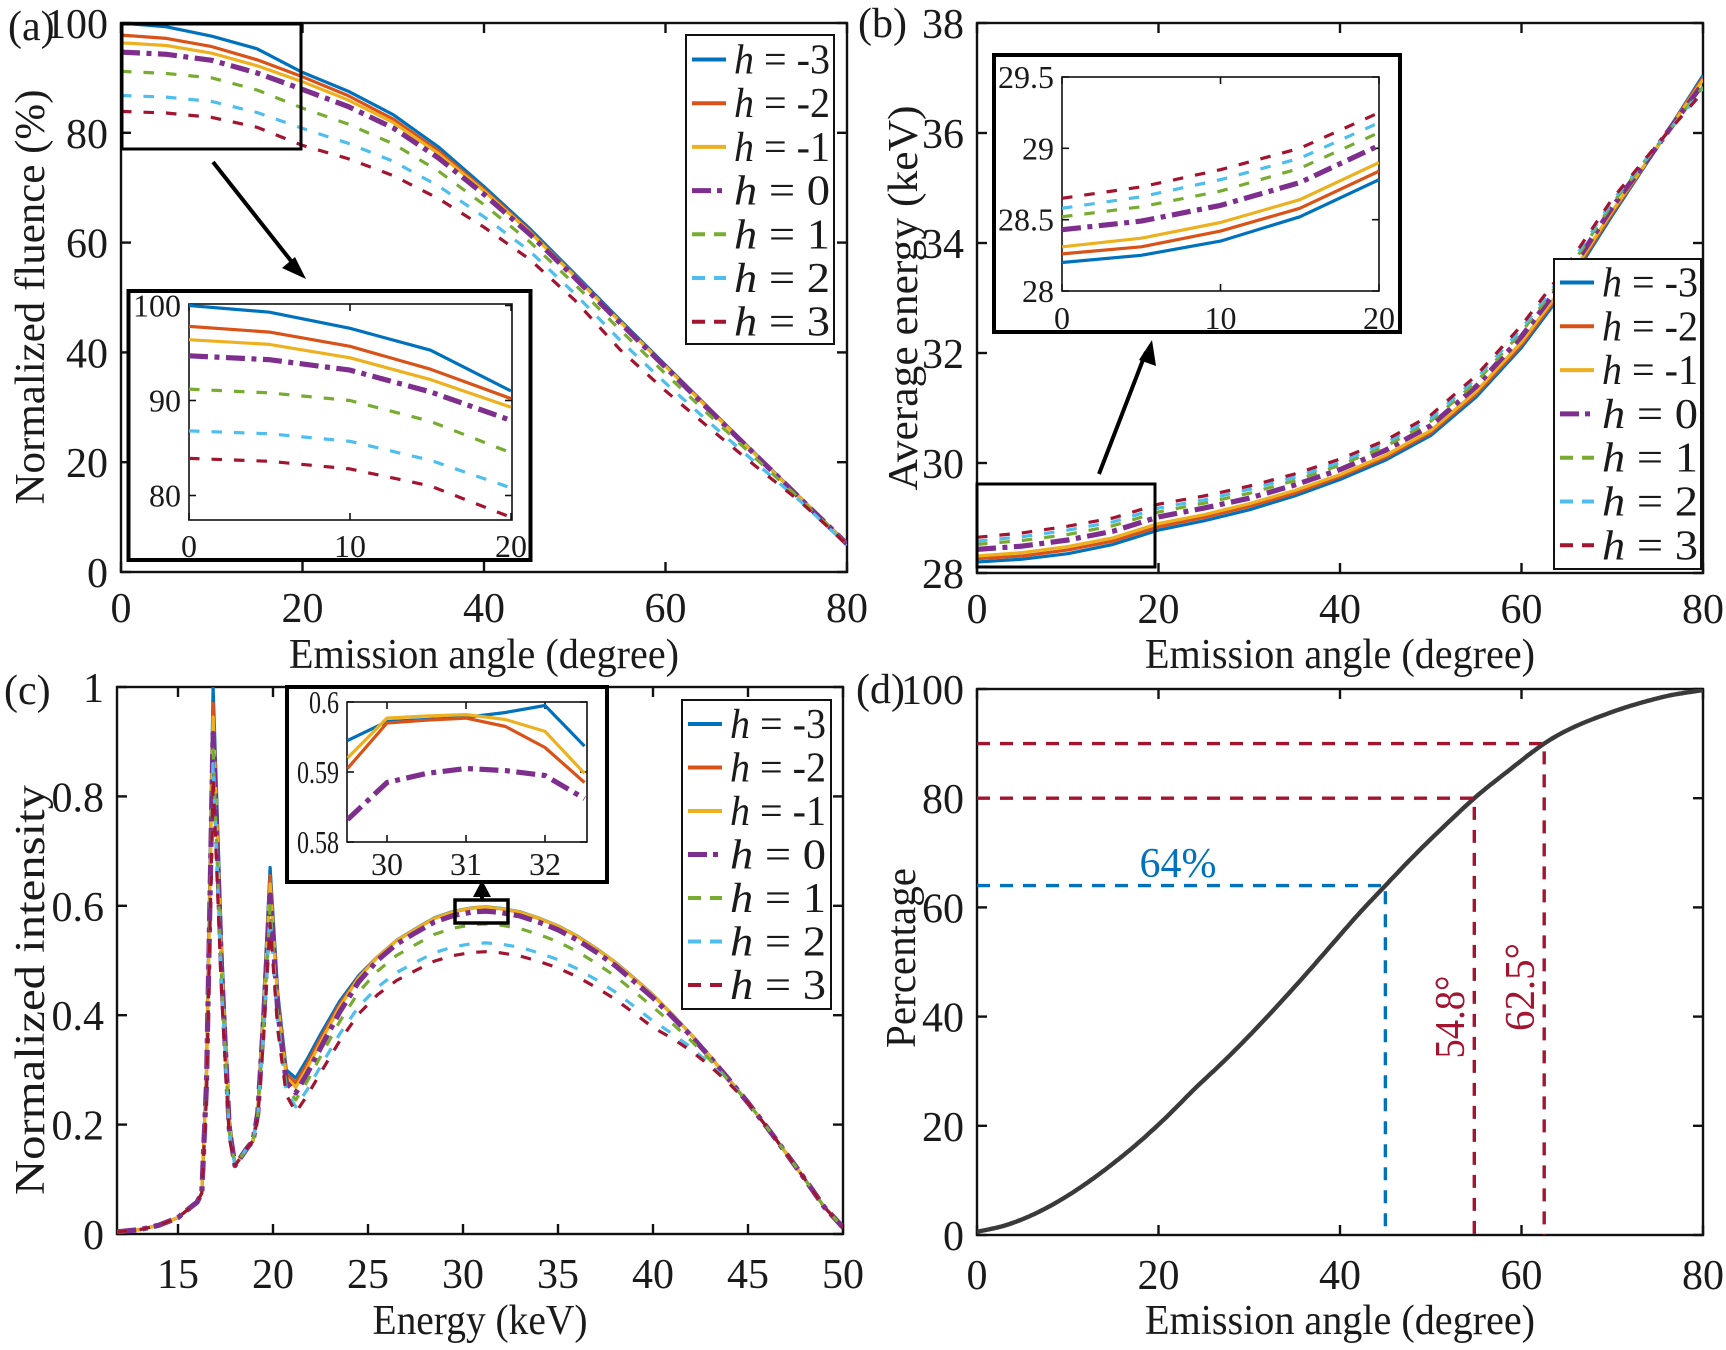 The image size is (1726, 1350). I want to click on svg-text: 31, so click(466, 864).